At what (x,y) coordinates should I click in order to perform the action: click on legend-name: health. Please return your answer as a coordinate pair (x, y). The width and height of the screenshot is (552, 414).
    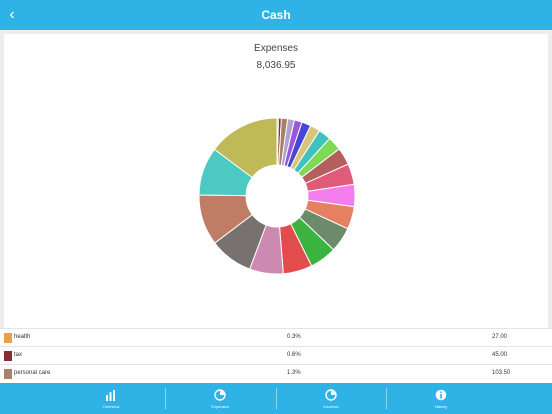
    Looking at the image, I should click on (22, 337).